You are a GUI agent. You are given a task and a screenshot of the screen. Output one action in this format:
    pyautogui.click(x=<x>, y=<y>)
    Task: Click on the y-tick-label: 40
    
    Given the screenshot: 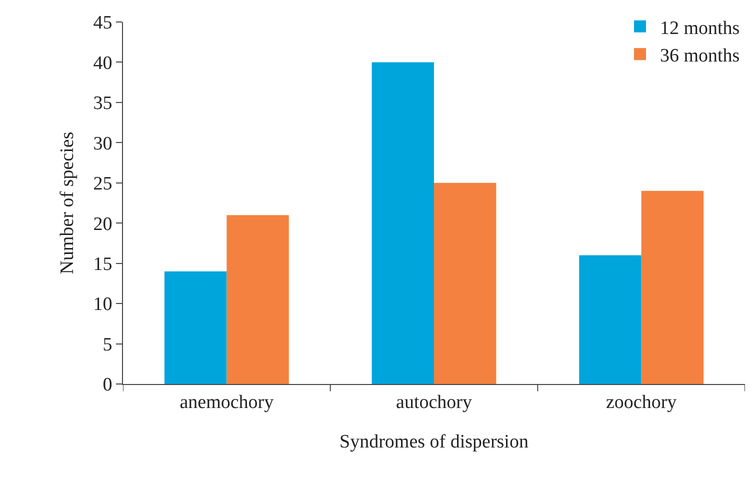 What is the action you would take?
    pyautogui.click(x=102, y=63)
    